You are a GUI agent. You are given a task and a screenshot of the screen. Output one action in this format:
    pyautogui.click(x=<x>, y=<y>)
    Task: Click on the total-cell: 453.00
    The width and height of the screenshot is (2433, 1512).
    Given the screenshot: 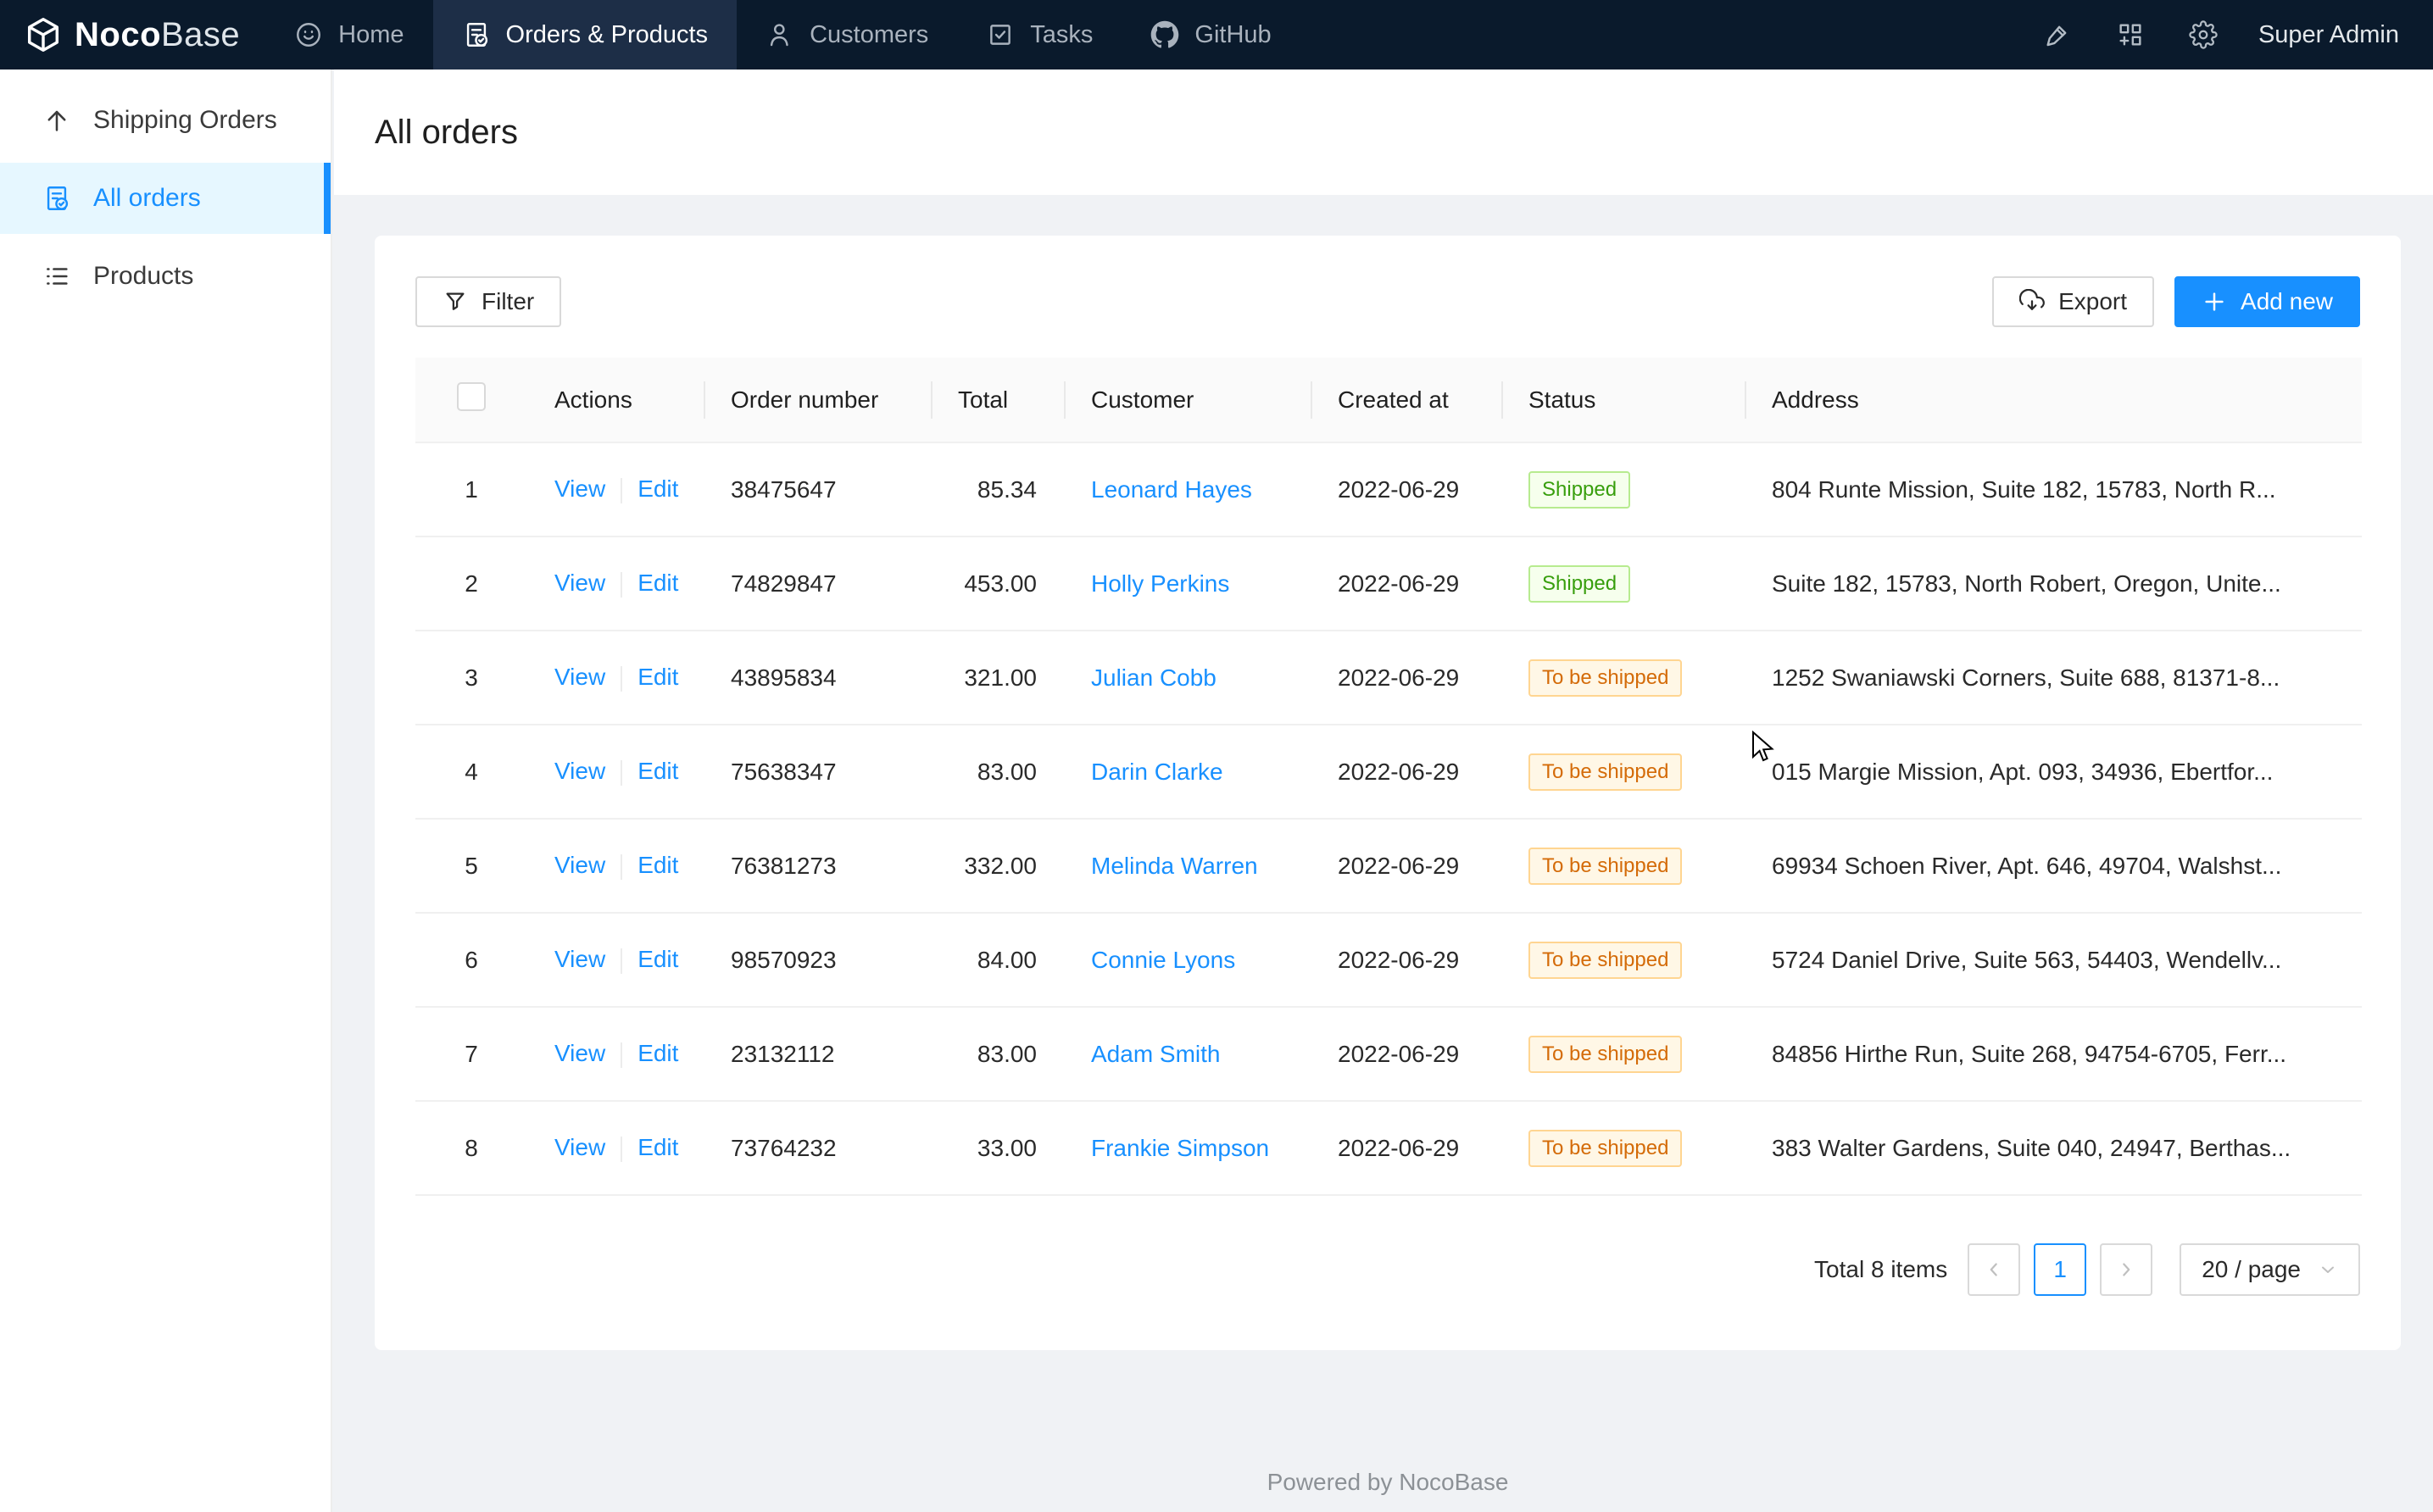 What is the action you would take?
    pyautogui.click(x=998, y=583)
    